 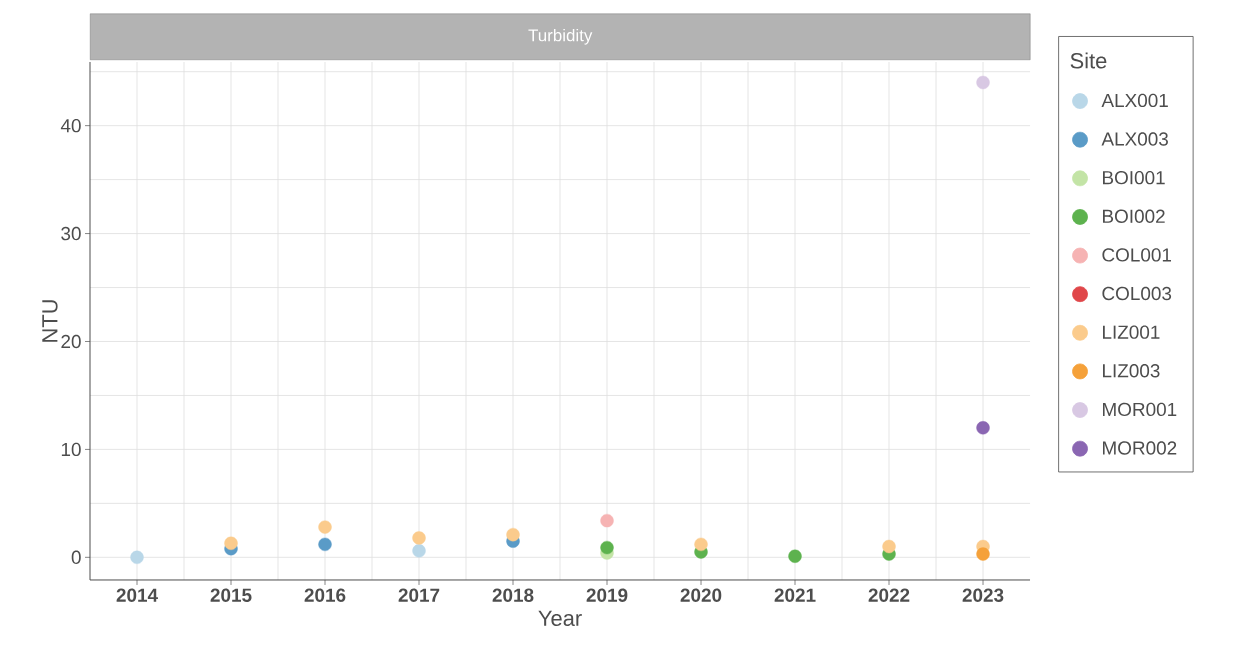 What do you see at coordinates (889, 595) in the screenshot?
I see `x-tick-label: 2022` at bounding box center [889, 595].